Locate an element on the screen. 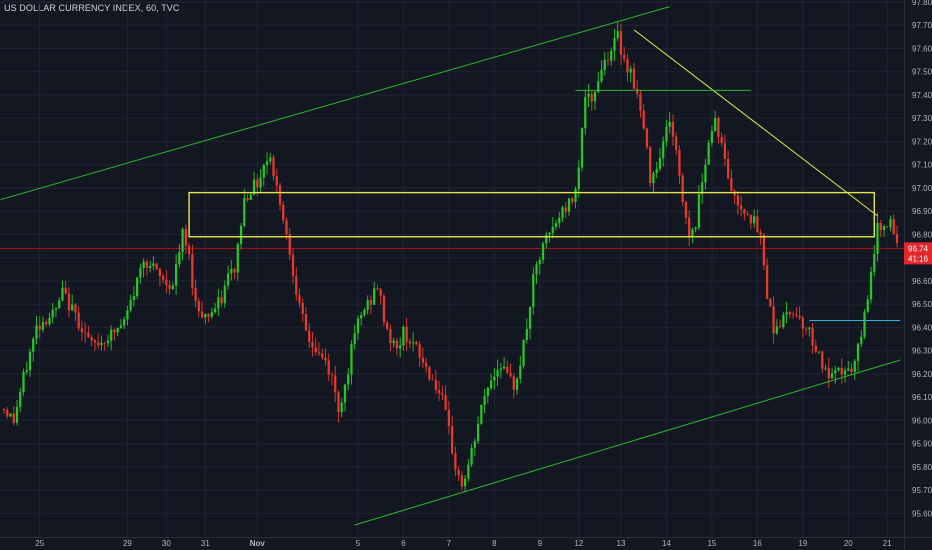  x-tick-label: 5 is located at coordinates (358, 543).